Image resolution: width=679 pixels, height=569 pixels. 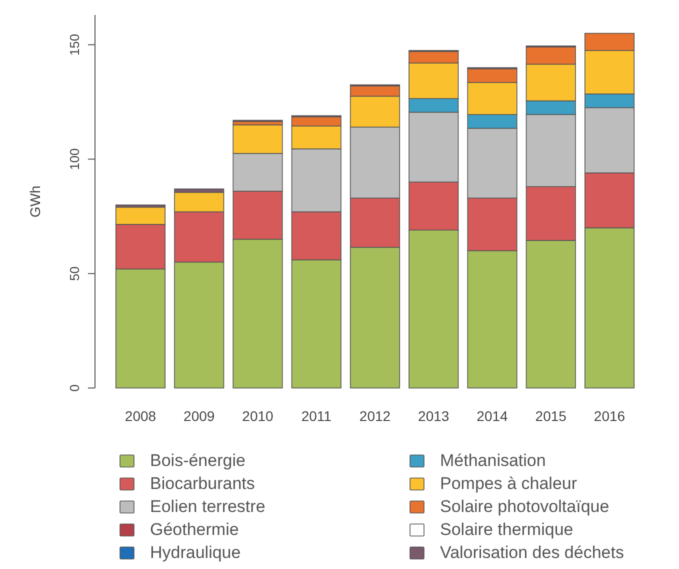 What do you see at coordinates (551, 416) in the screenshot?
I see `x-tick-label: 2015` at bounding box center [551, 416].